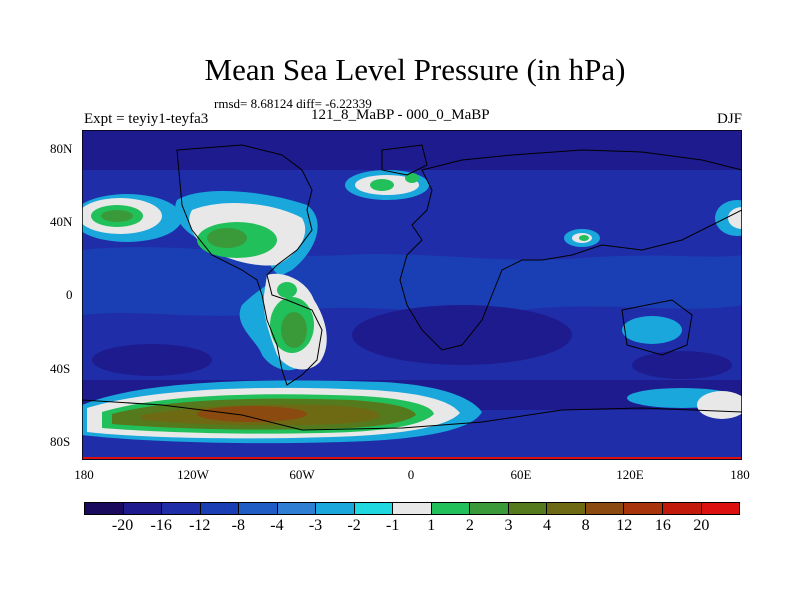 The image size is (800, 600). I want to click on lat-label-0: 0, so click(69, 294).